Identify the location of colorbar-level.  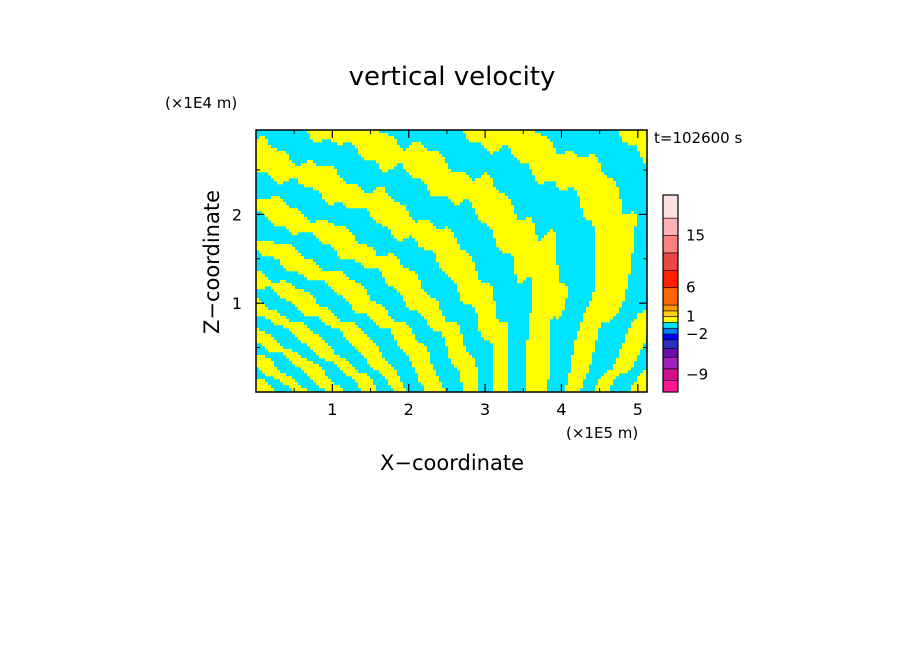
(670, 331).